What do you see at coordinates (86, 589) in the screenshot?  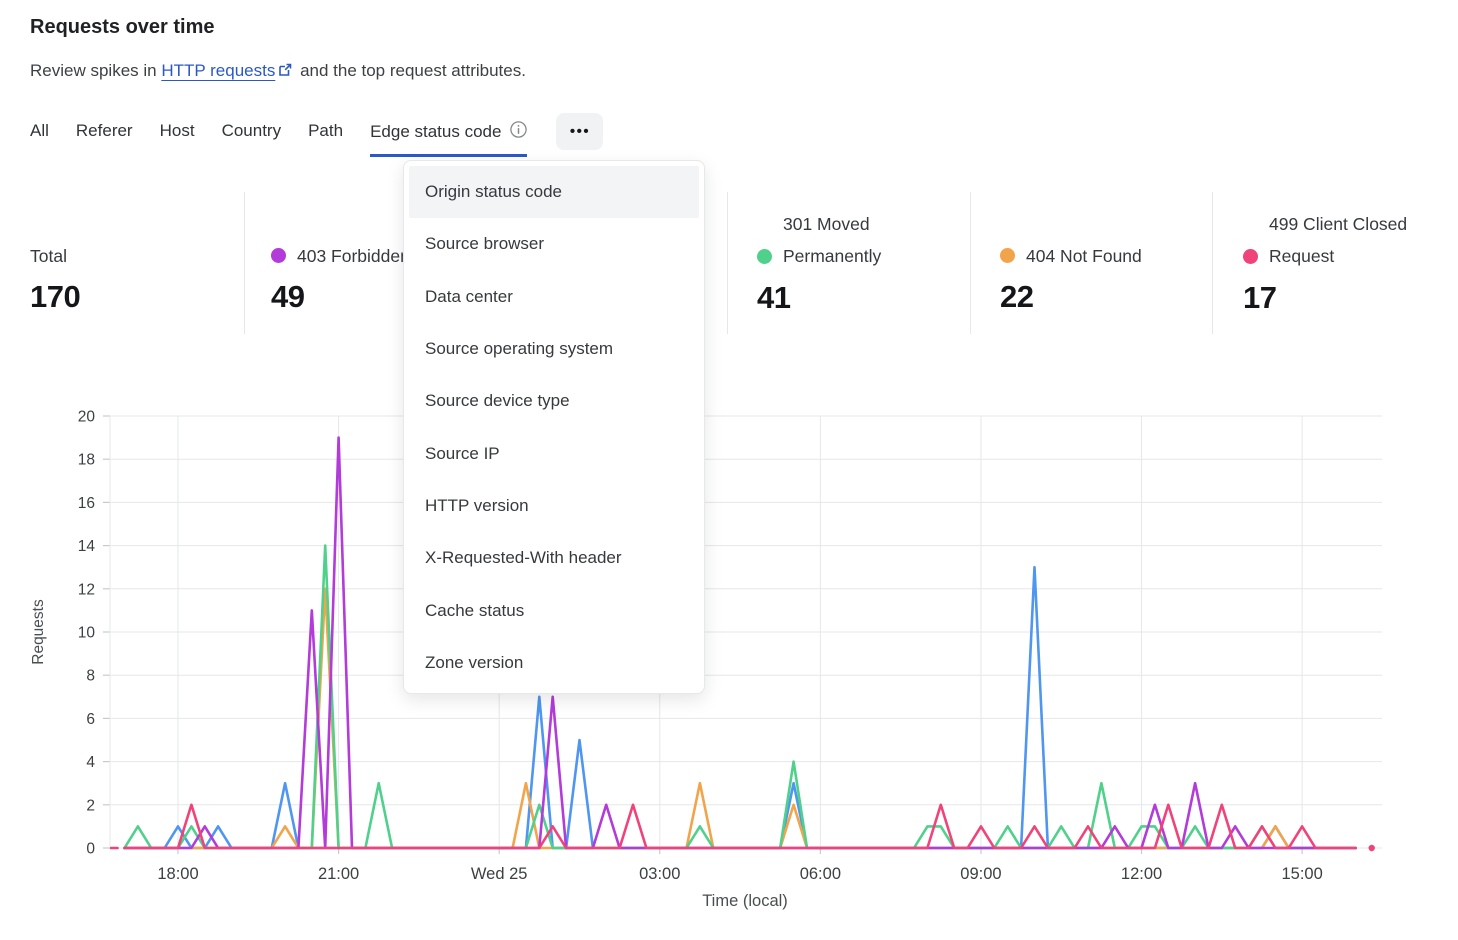 I see `y-tick-label: 12` at bounding box center [86, 589].